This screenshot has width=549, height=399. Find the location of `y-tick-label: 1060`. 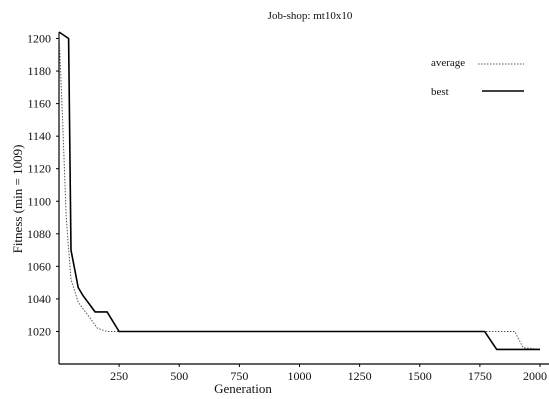

y-tick-label: 1060 is located at coordinates (39, 266).